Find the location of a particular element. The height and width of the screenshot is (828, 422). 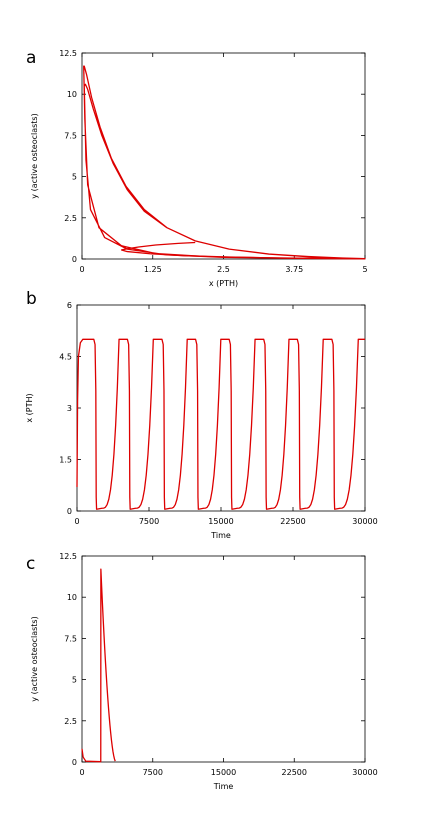

x-tick-label: 1.25 is located at coordinates (153, 269).